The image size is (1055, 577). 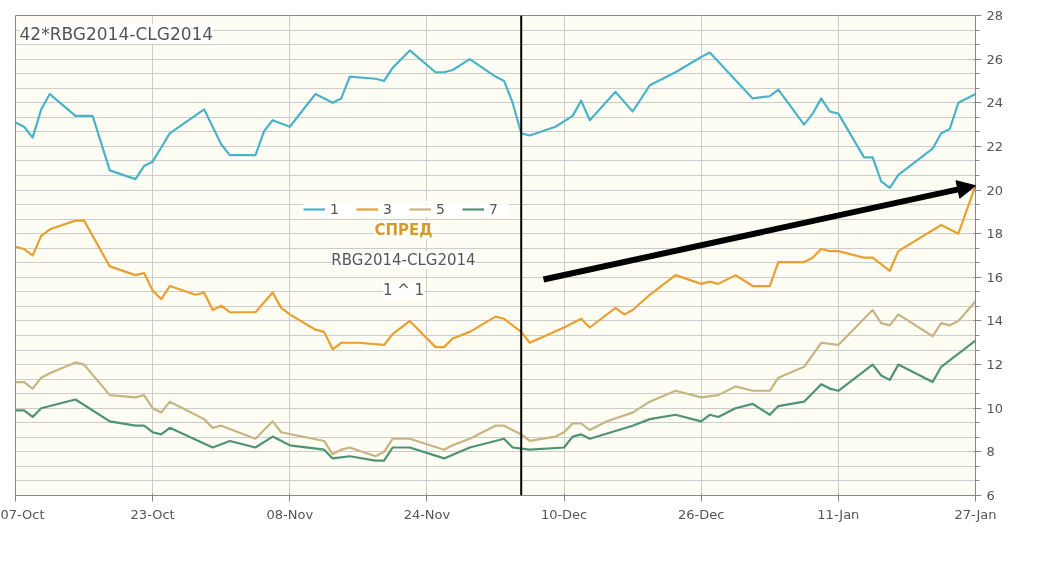 I want to click on y-tick-label: 18, so click(x=995, y=234).